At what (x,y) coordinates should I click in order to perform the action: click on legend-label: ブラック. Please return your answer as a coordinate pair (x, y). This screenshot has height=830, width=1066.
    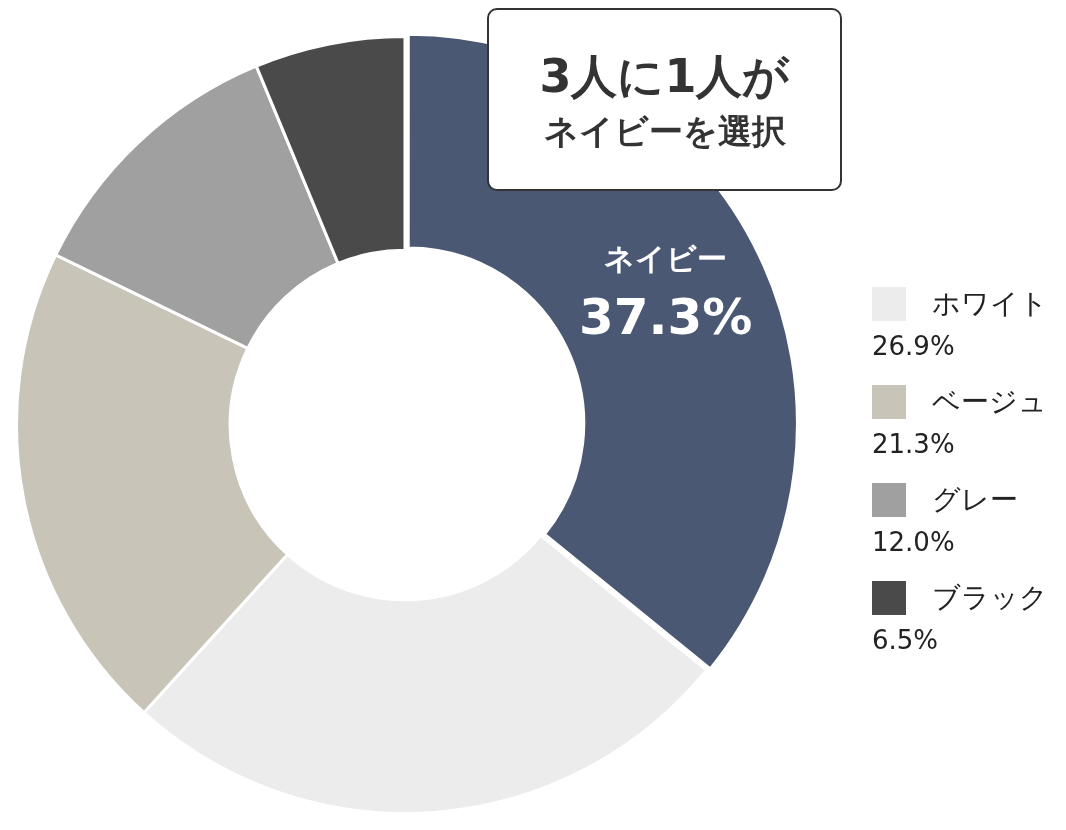
    Looking at the image, I should click on (990, 598).